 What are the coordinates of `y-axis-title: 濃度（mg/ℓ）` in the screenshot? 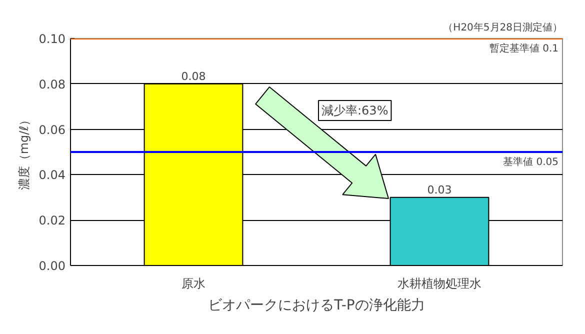 It's located at (23, 152).